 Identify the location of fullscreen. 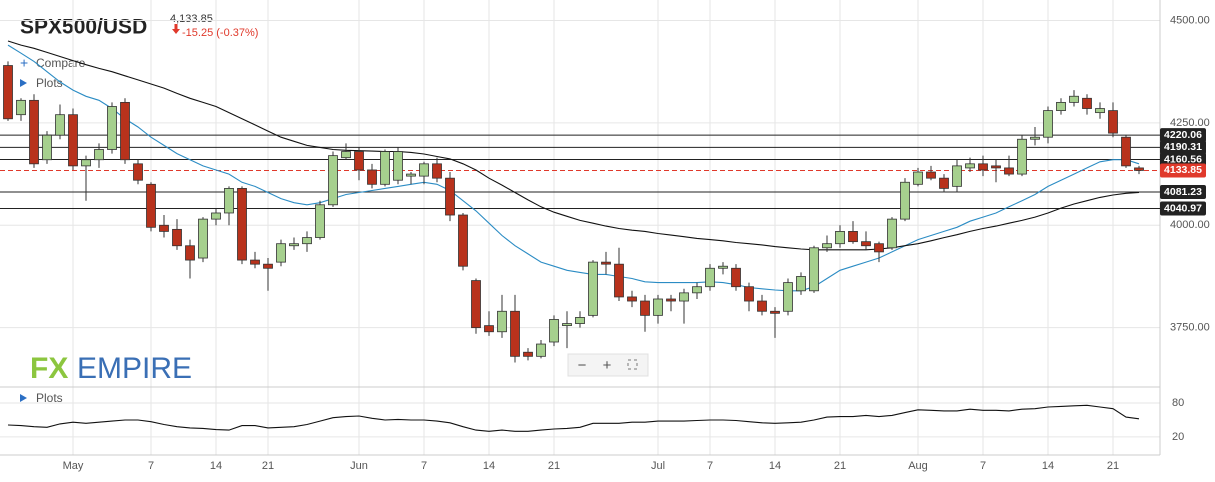
(632, 364).